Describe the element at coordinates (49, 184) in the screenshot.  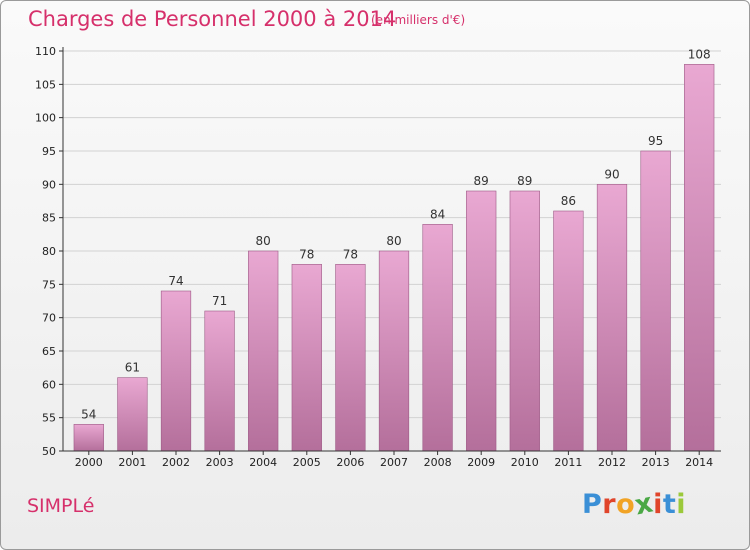
I see `y-tick-label: 90` at that location.